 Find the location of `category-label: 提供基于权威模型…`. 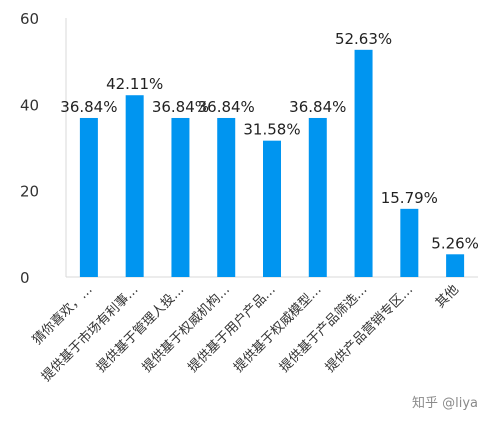

category-label: 提供基于权威模型… is located at coordinates (278, 329).